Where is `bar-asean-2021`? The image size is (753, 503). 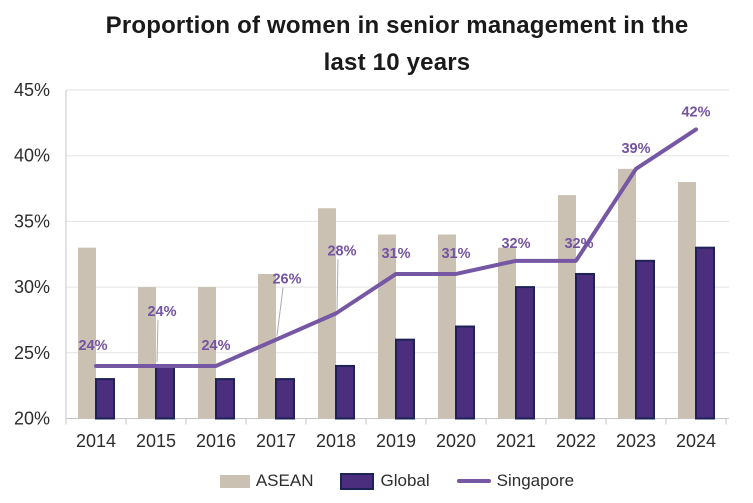
bar-asean-2021 is located at coordinates (507, 333).